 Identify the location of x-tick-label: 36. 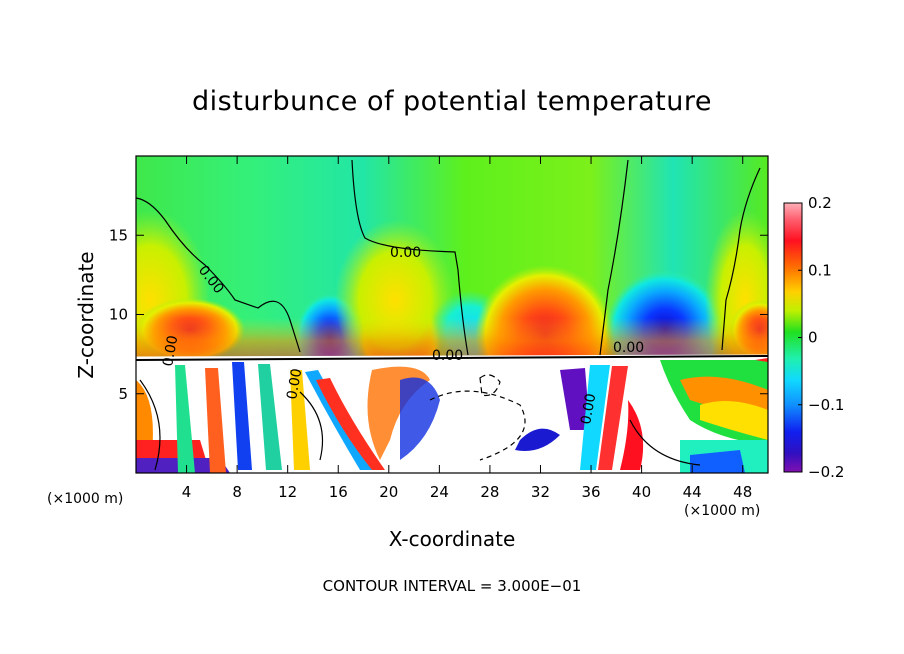
(590, 492).